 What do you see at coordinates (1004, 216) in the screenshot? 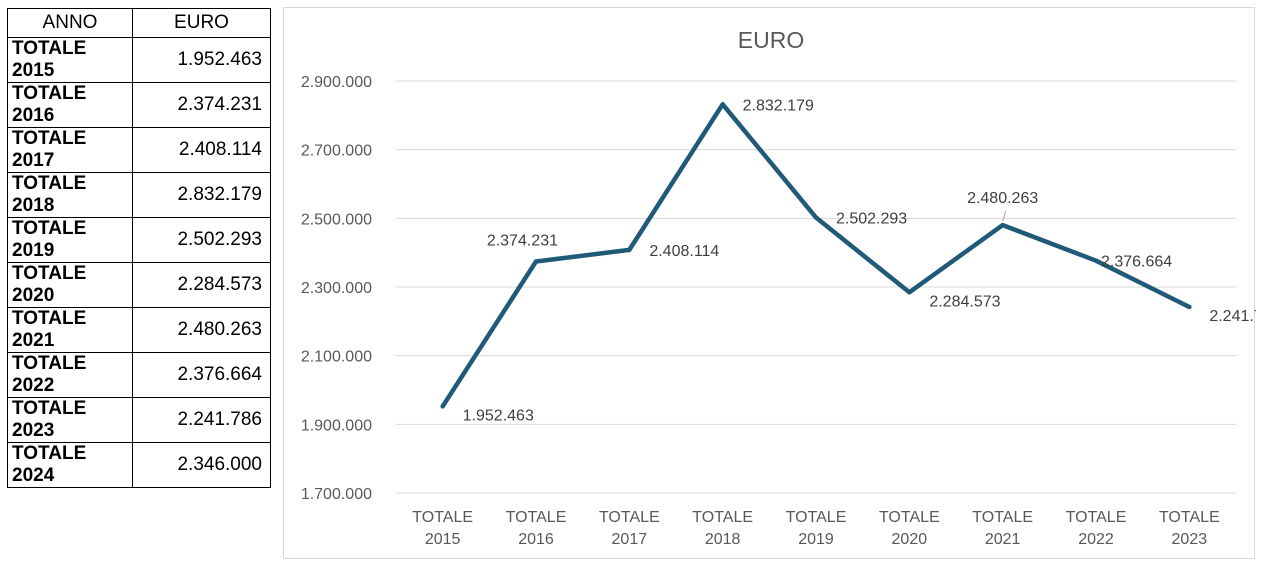
I see `label-leader-line` at bounding box center [1004, 216].